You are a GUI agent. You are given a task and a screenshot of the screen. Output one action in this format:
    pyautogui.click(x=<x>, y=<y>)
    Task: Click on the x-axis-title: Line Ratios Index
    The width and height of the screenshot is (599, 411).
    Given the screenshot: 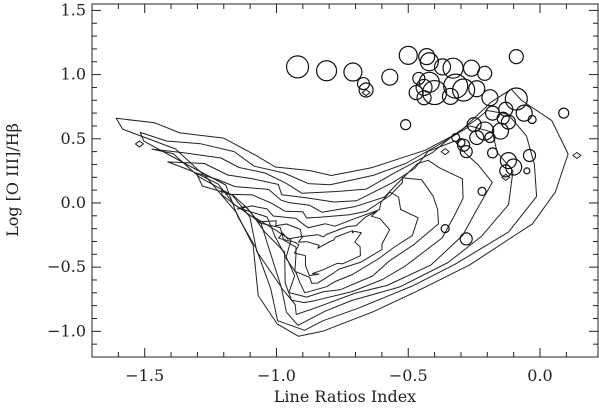 What is the action you would take?
    pyautogui.click(x=345, y=396)
    